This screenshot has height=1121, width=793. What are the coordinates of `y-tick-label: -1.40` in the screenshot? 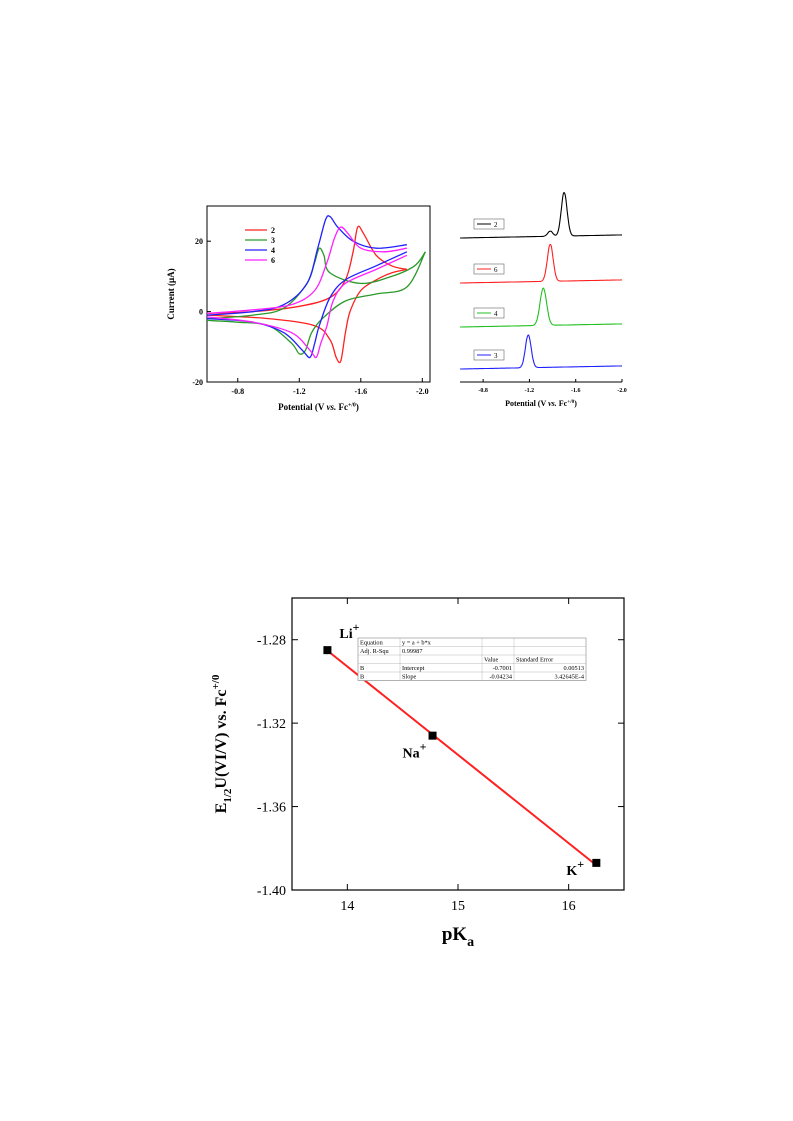 It's located at (271, 891).